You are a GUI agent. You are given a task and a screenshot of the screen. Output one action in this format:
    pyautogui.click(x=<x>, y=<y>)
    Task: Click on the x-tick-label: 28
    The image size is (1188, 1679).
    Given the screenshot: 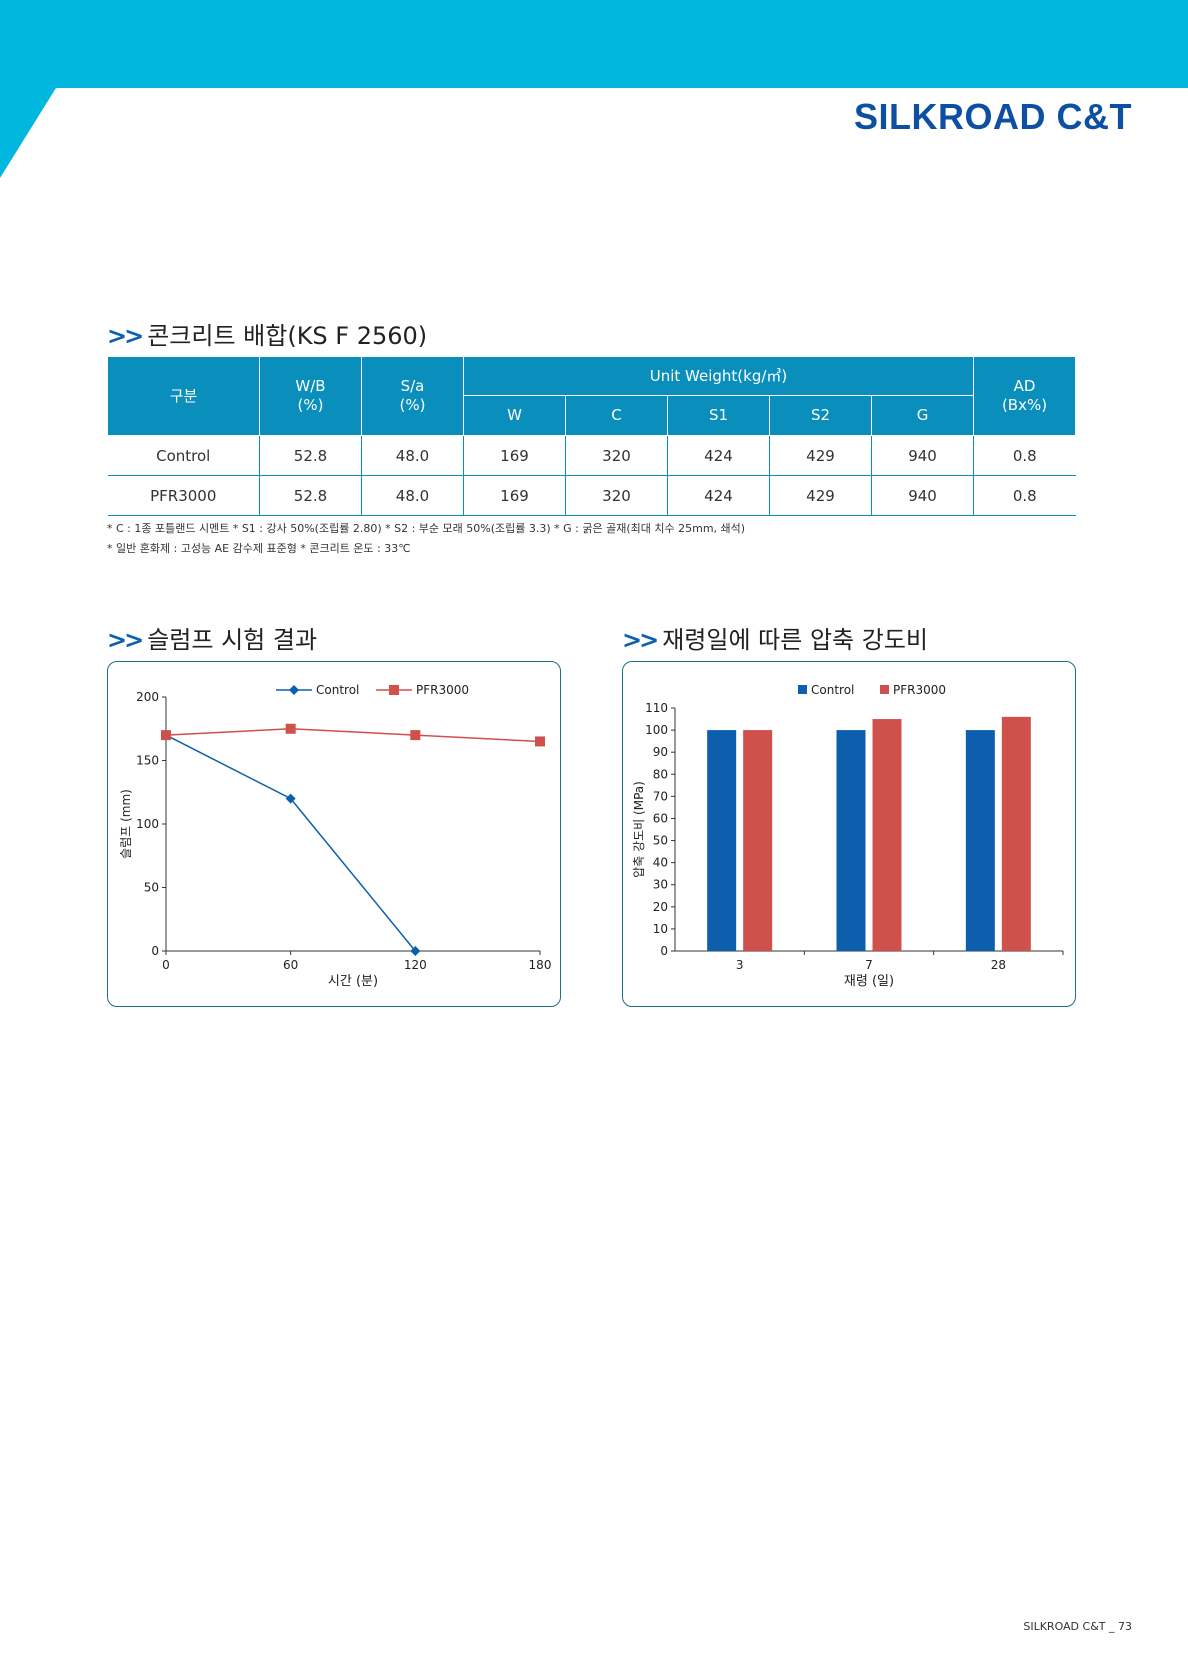 What is the action you would take?
    pyautogui.click(x=998, y=965)
    